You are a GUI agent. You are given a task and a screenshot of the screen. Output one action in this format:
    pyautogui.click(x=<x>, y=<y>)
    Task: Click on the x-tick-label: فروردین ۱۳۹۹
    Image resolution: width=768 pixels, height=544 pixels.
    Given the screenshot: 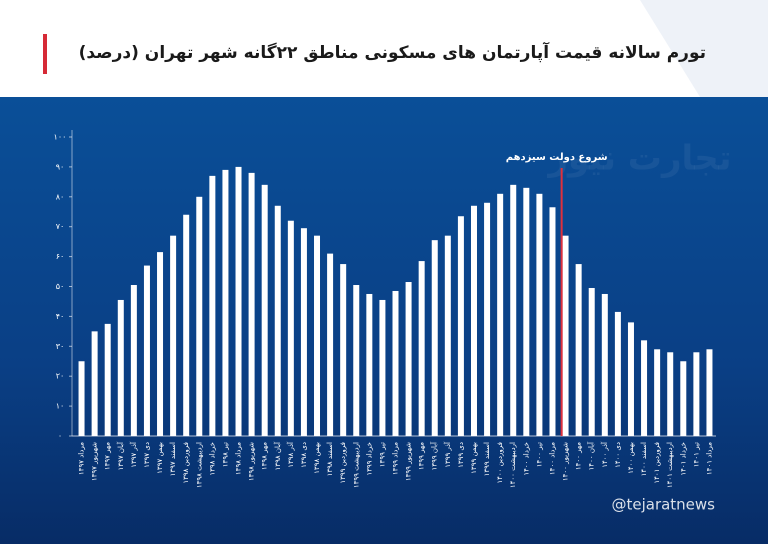 What is the action you would take?
    pyautogui.click(x=343, y=463)
    